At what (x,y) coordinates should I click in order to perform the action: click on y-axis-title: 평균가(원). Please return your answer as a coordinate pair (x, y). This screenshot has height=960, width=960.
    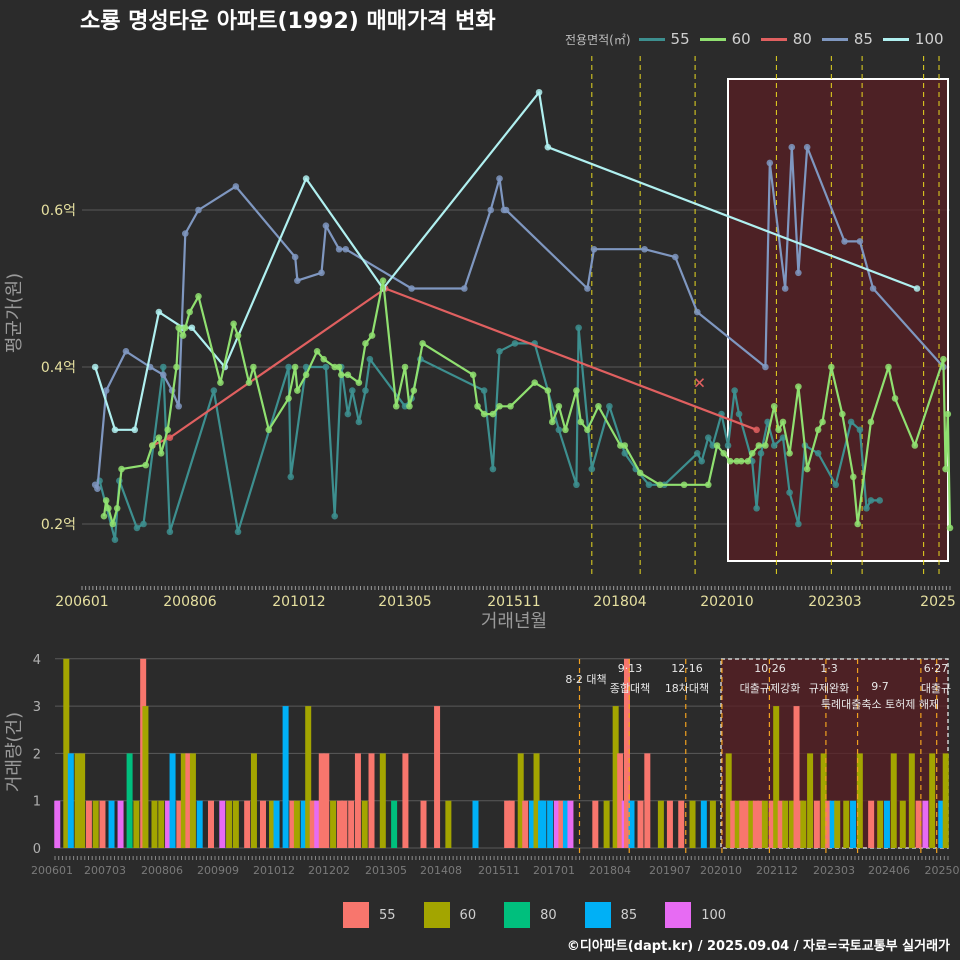
    Looking at the image, I should click on (14, 313).